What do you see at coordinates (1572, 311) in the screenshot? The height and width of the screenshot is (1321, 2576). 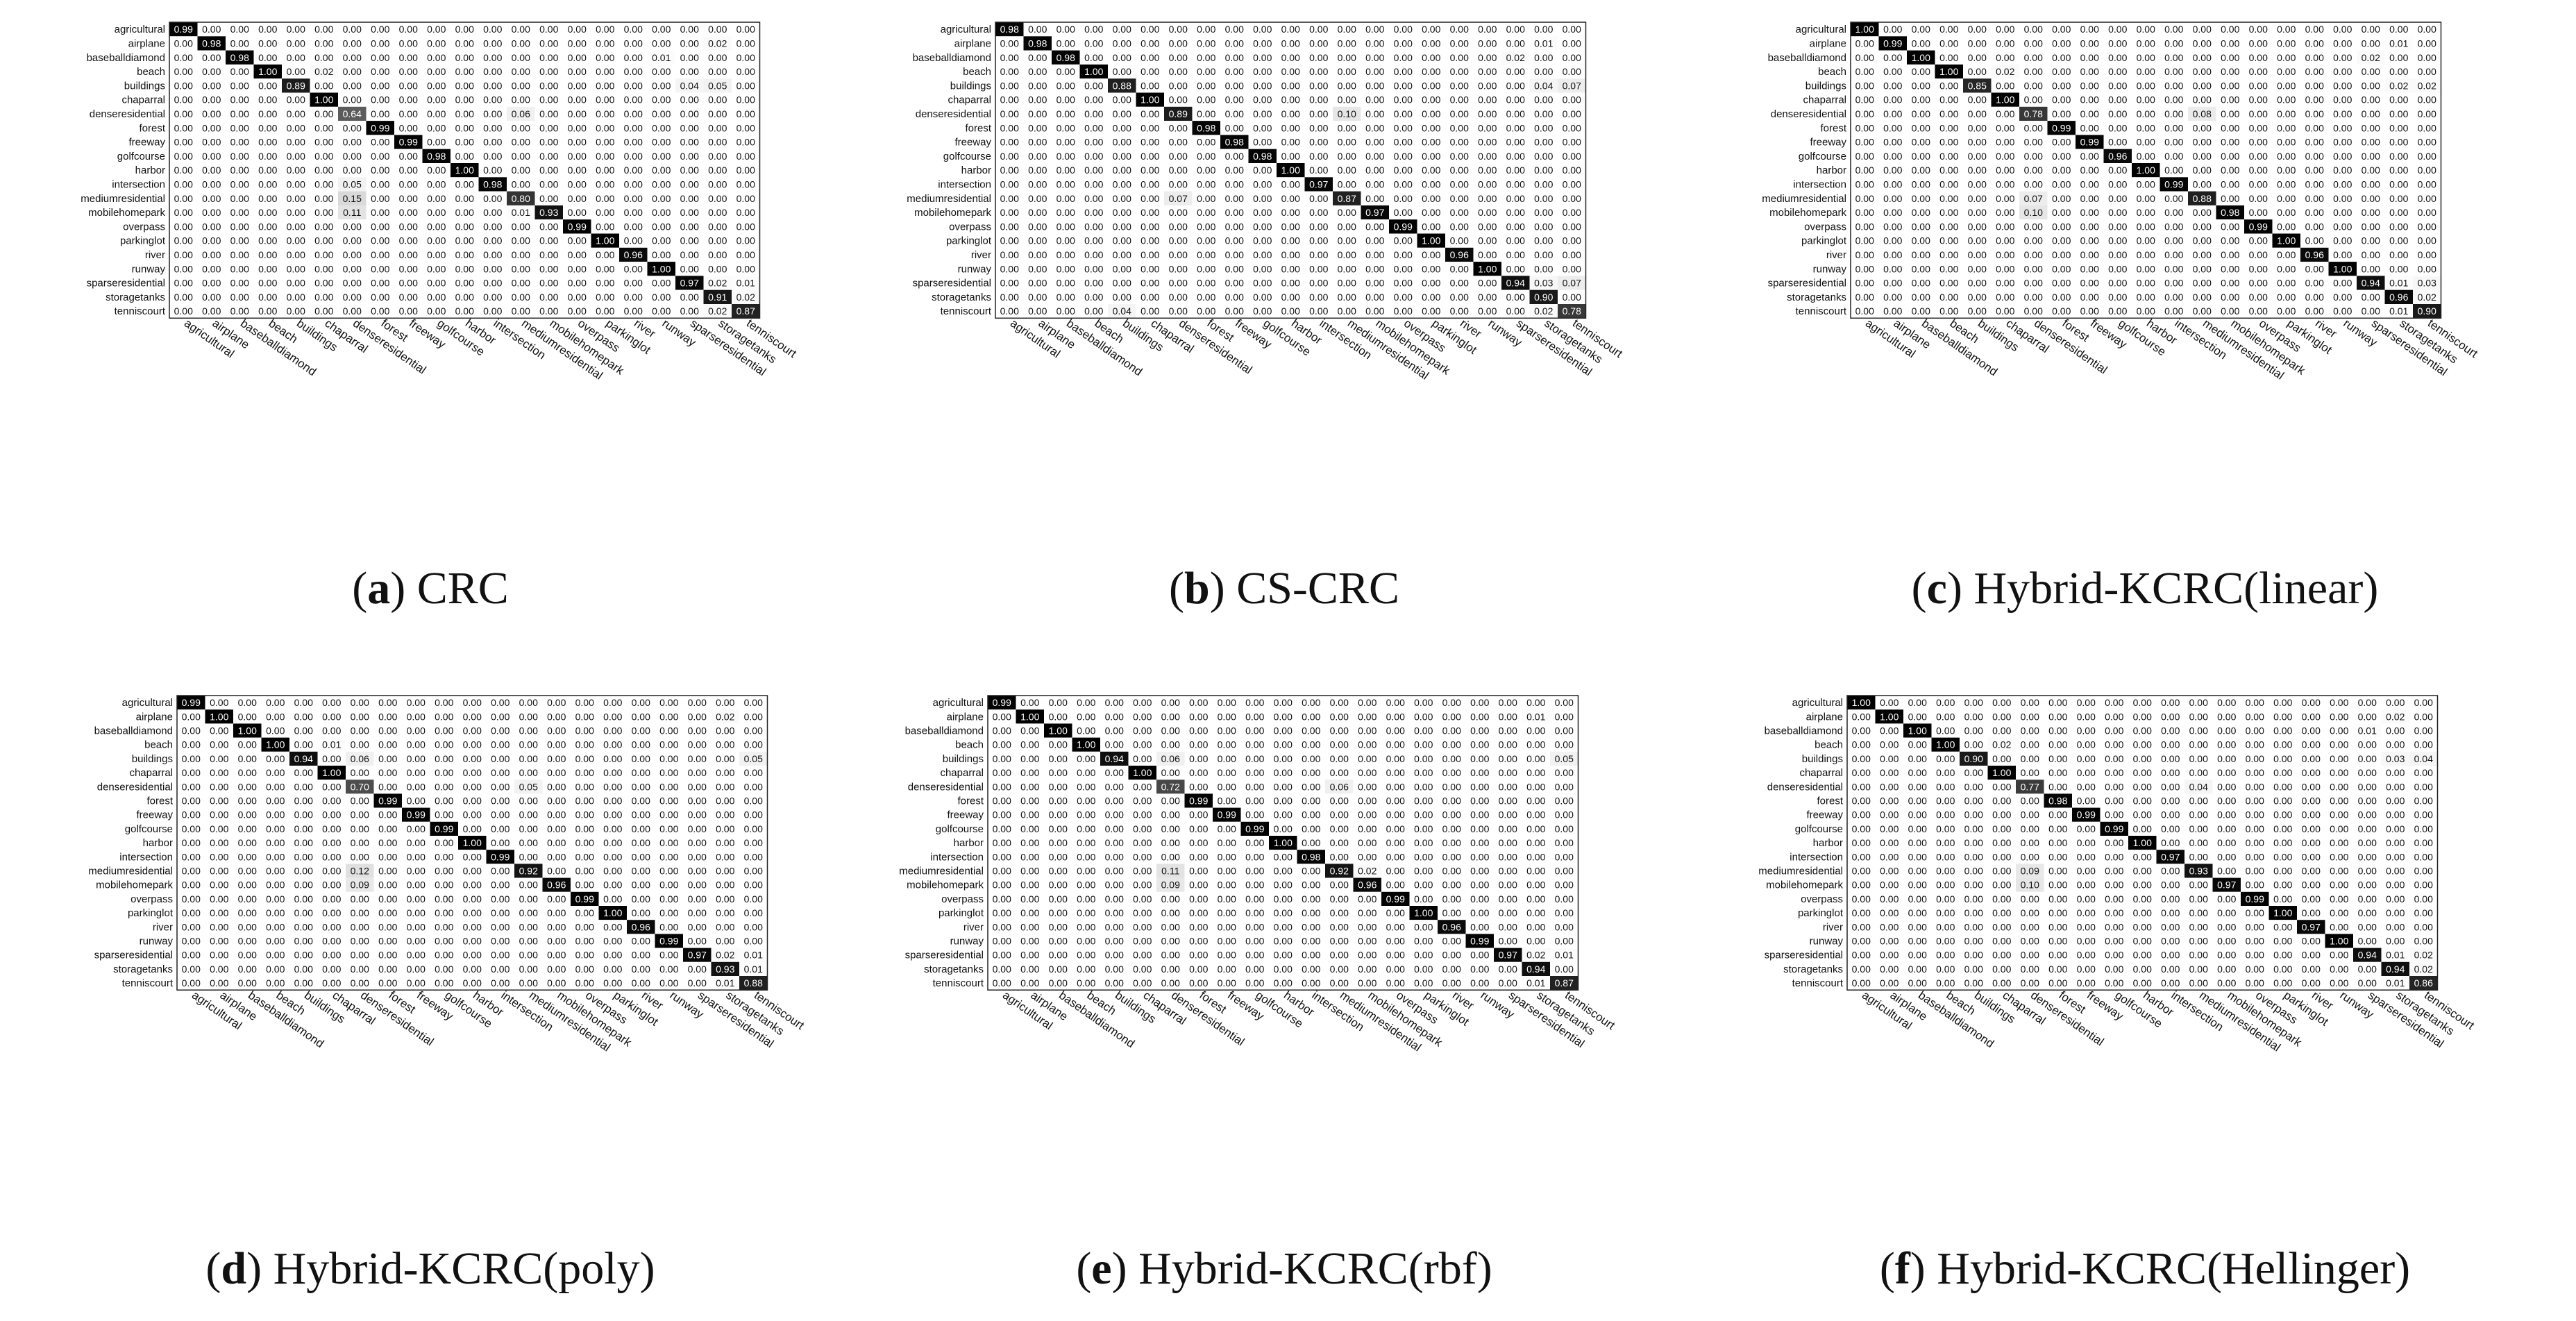 I see `data-label: 0.78` at bounding box center [1572, 311].